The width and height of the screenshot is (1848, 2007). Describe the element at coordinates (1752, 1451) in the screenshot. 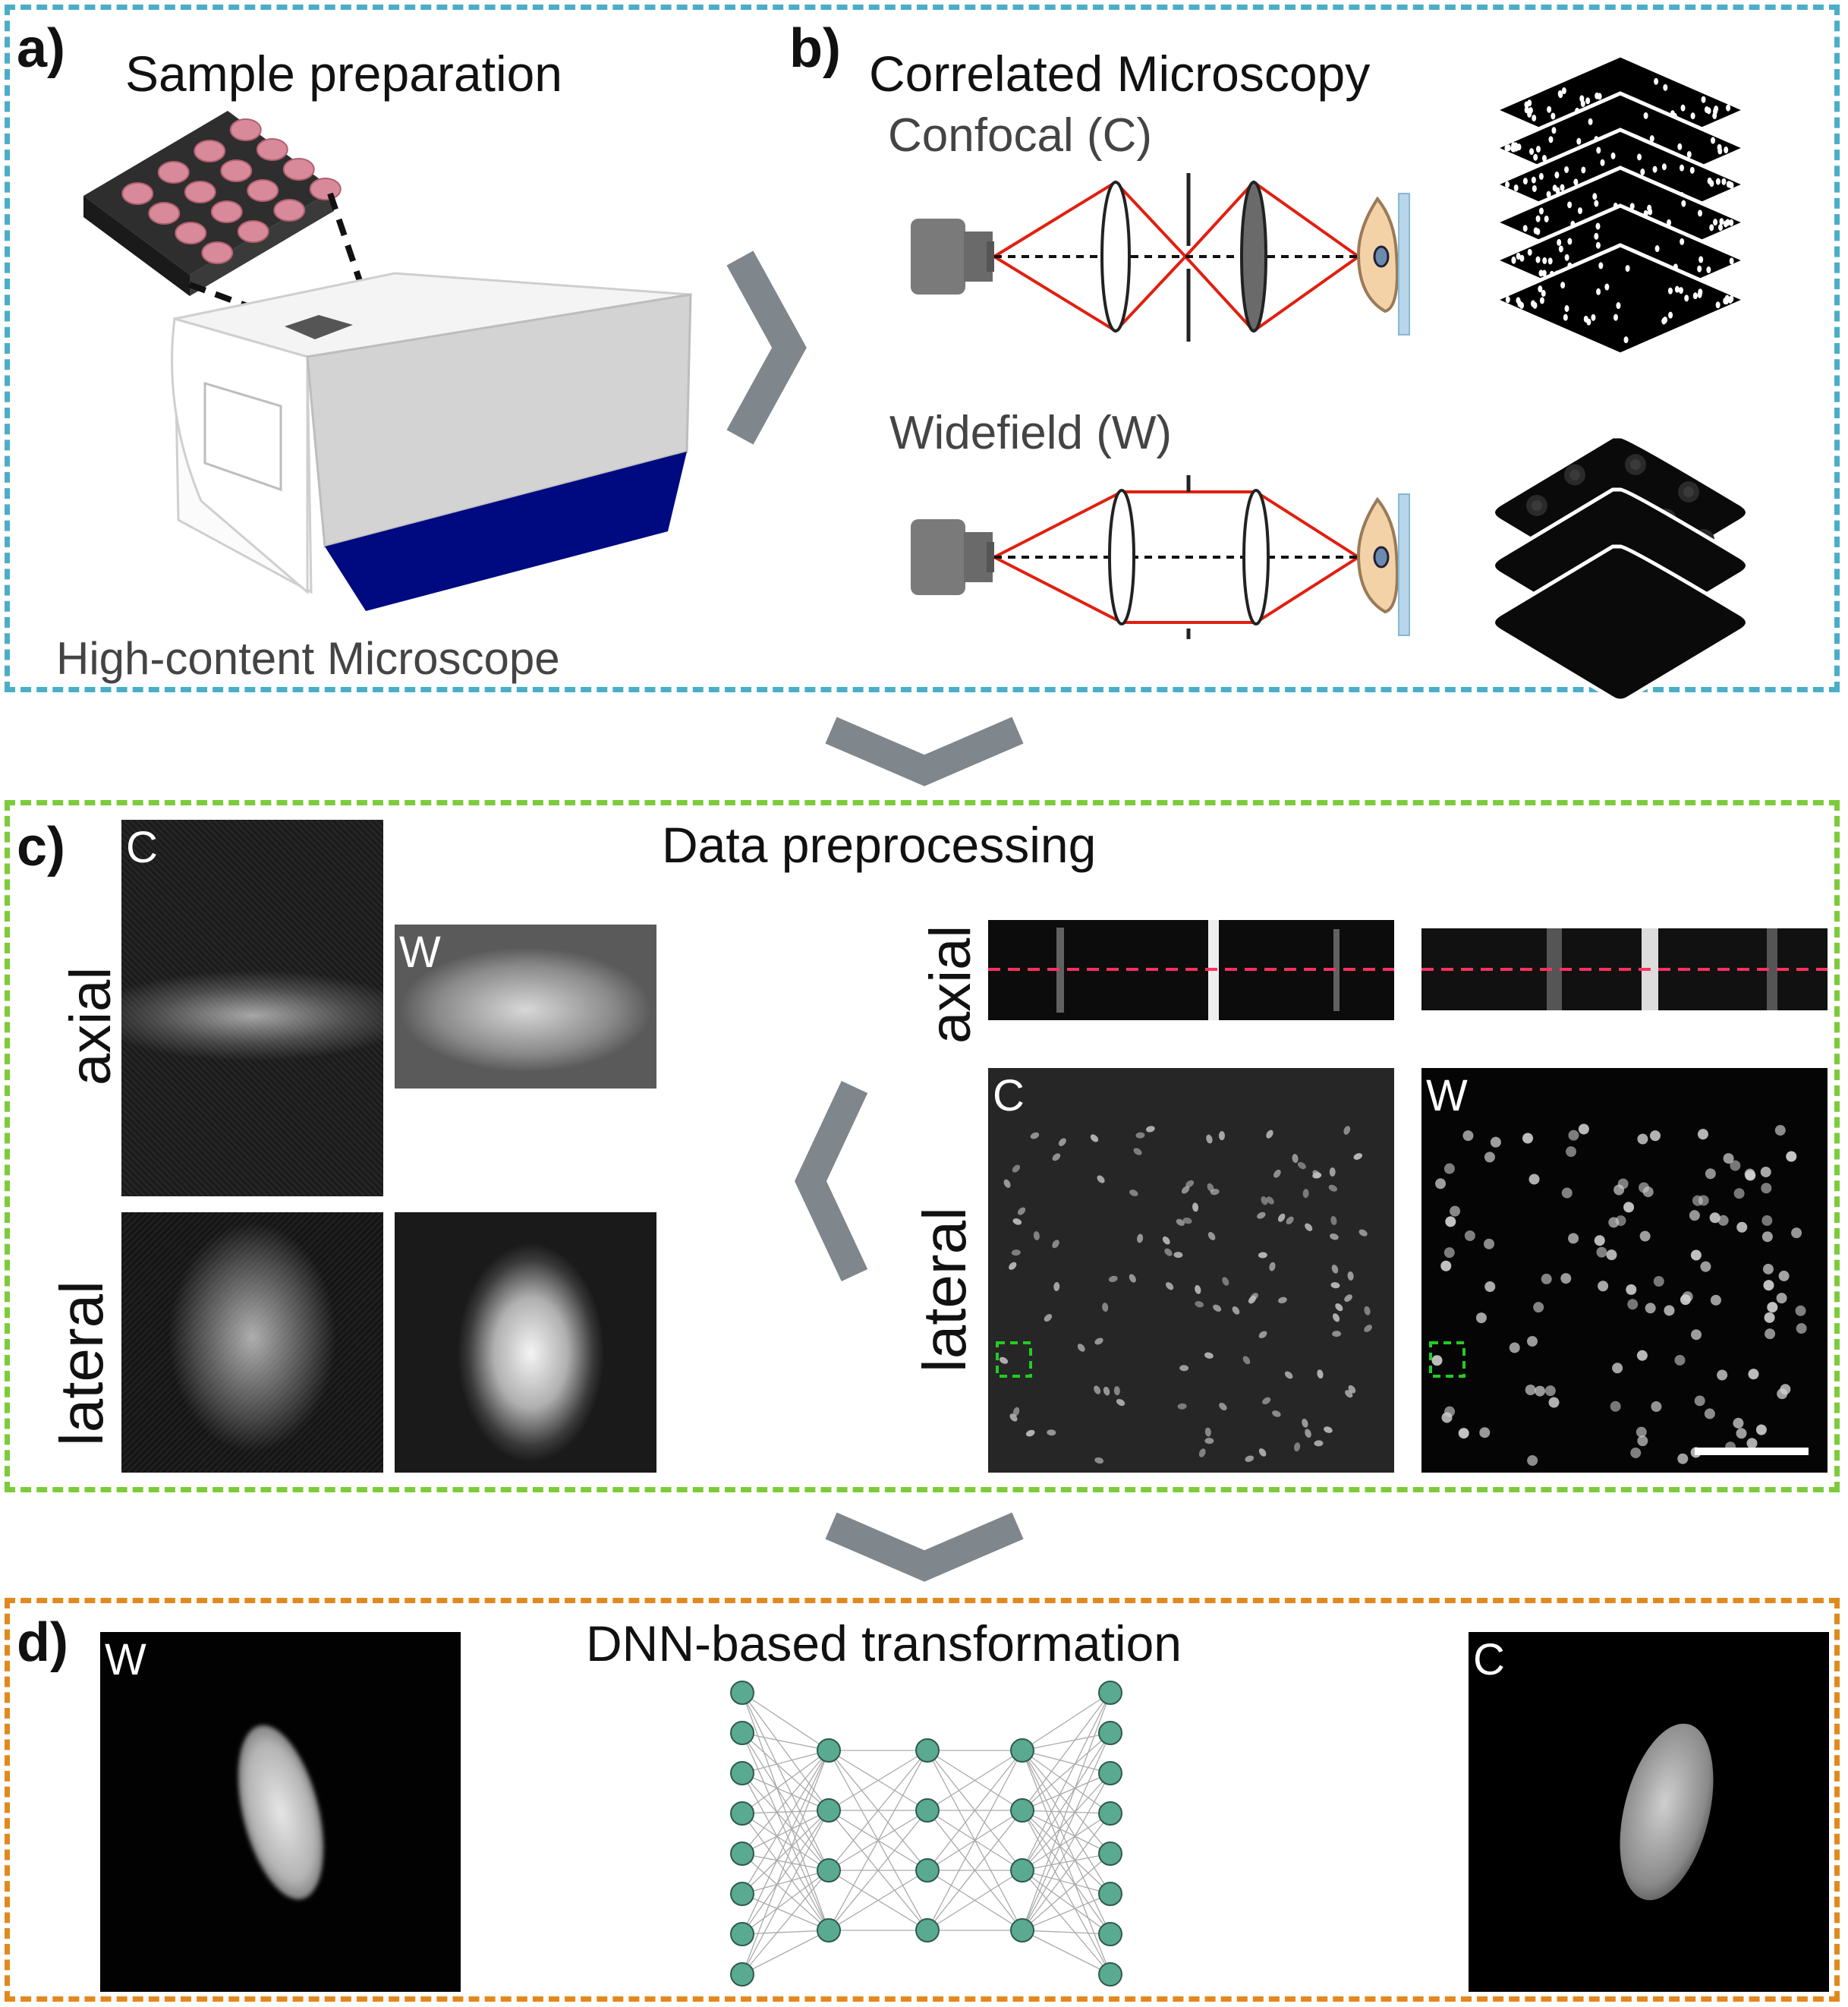

I see `scale-bar` at that location.